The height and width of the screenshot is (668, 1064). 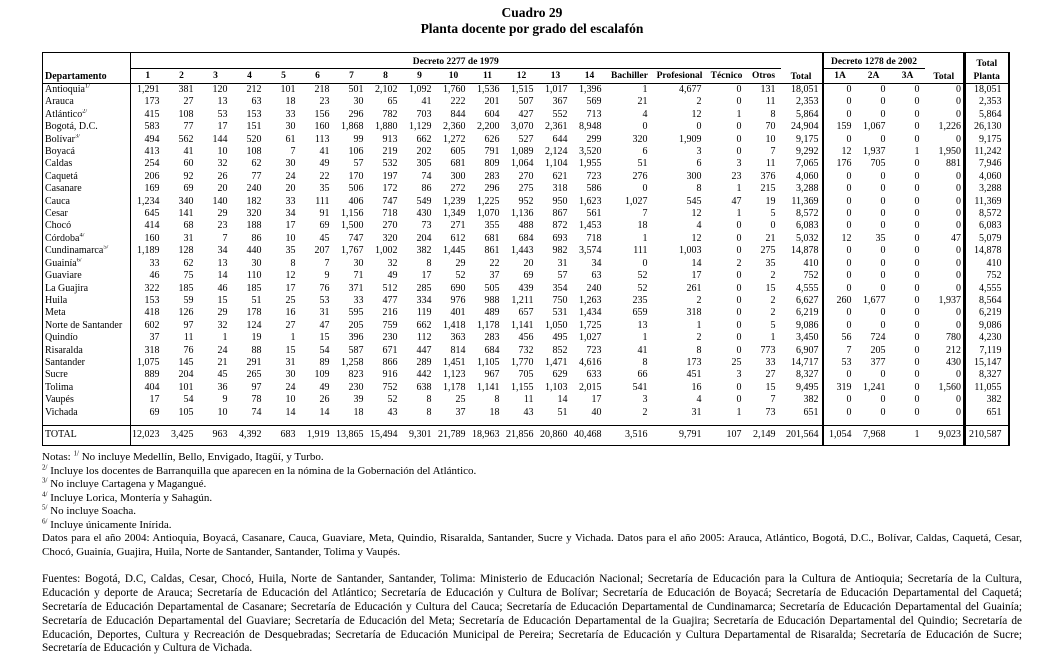 I want to click on value-cell: 1,500, so click(x=352, y=226).